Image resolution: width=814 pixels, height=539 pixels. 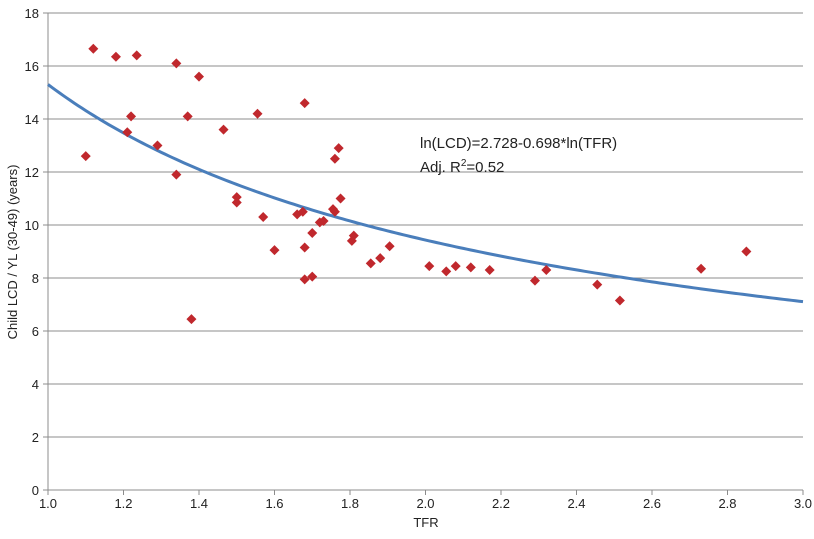 I want to click on y-tick-label: 10, so click(x=32, y=225).